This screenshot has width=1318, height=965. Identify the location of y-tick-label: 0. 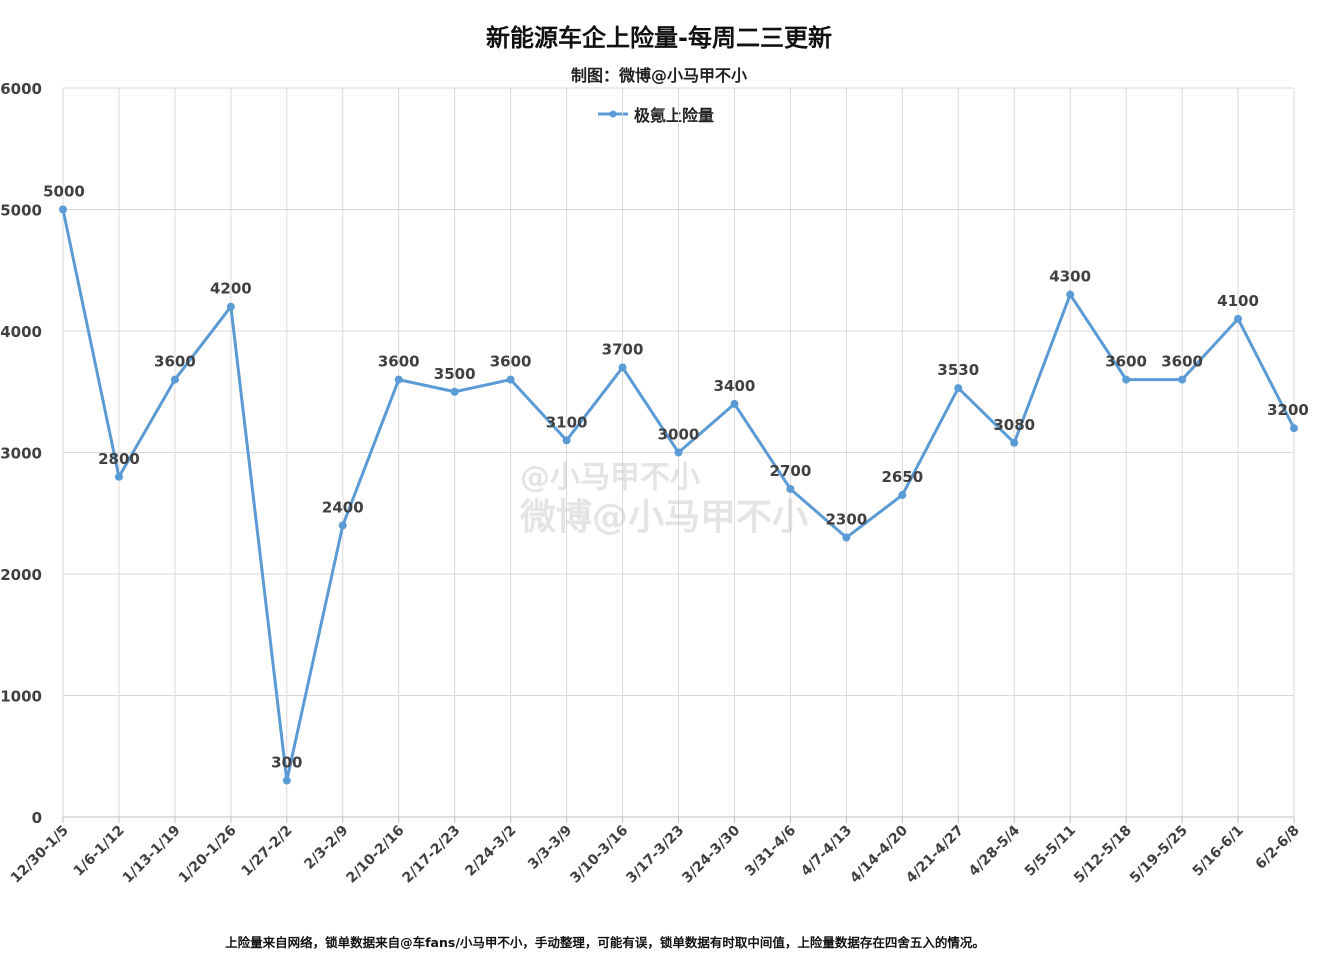
(37, 818).